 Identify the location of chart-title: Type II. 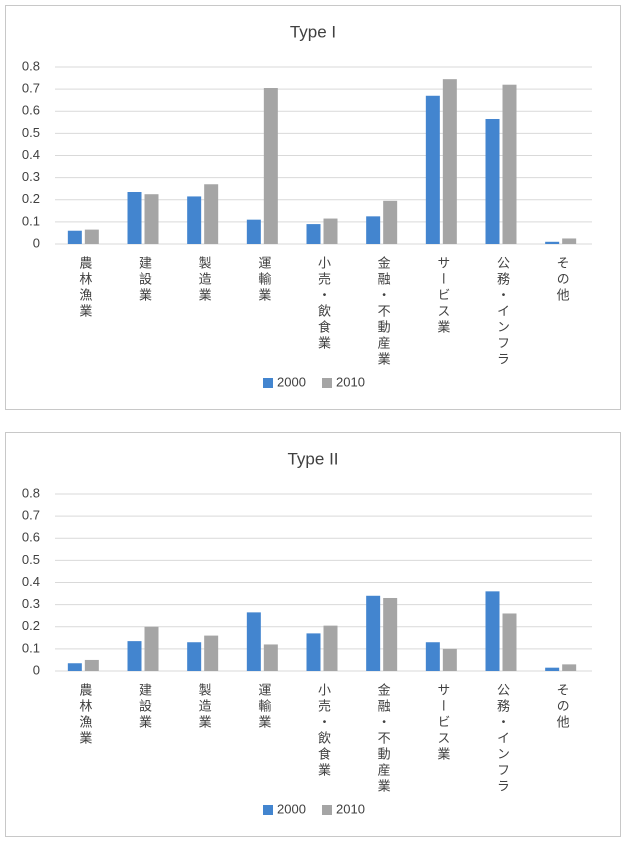
(312, 458).